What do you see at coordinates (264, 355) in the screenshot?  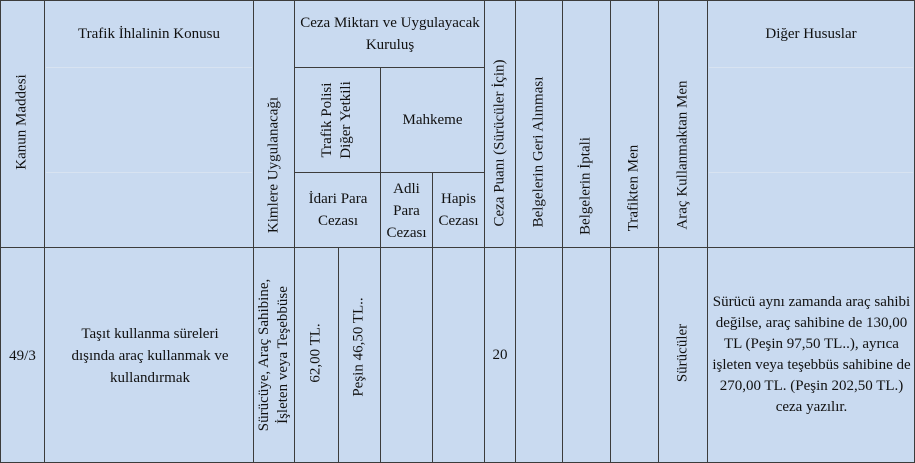 I see `row-kimlere-line1: Sürücüye, Araç Sahibine,` at bounding box center [264, 355].